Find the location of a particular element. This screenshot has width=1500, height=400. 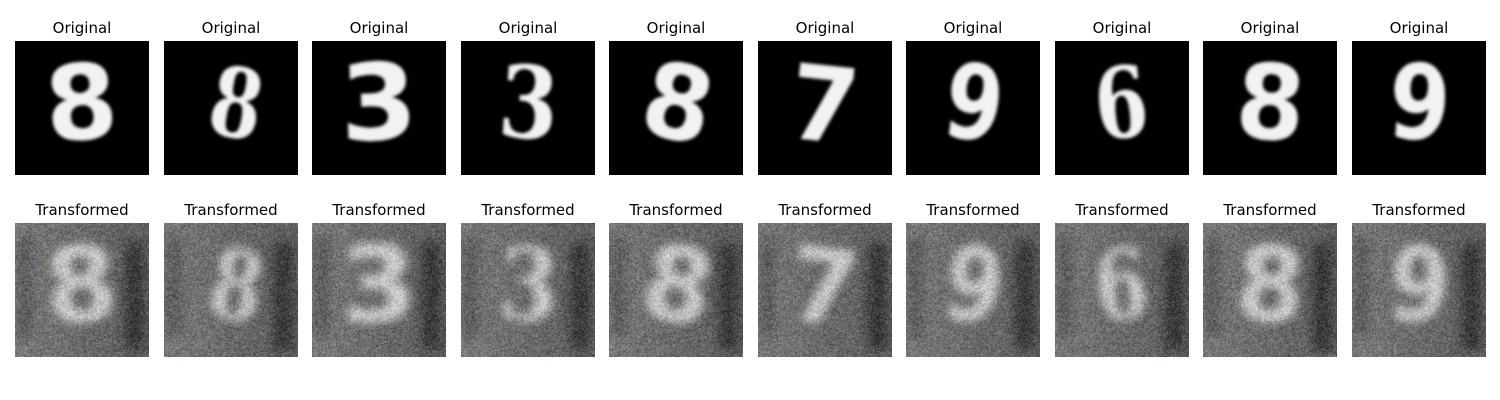

image-panel-original-9: Original is located at coordinates (1270, 97).